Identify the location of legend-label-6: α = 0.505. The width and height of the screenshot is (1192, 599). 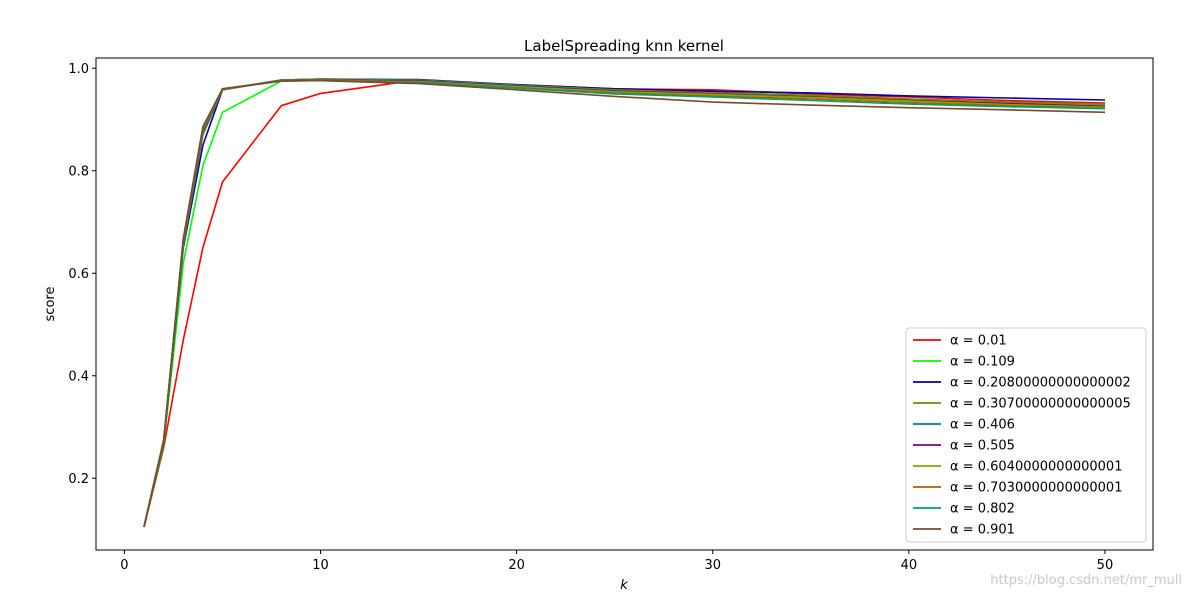
(982, 446).